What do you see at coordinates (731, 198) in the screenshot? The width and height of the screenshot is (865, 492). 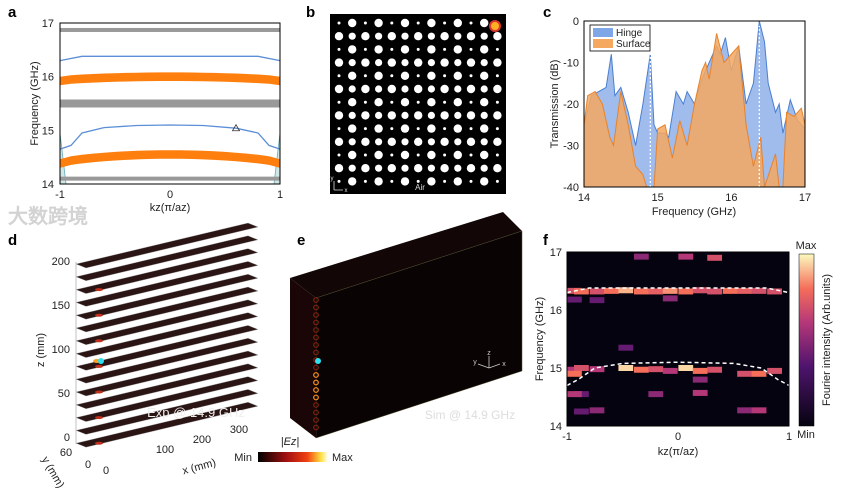 I see `x-tick-label: 16` at bounding box center [731, 198].